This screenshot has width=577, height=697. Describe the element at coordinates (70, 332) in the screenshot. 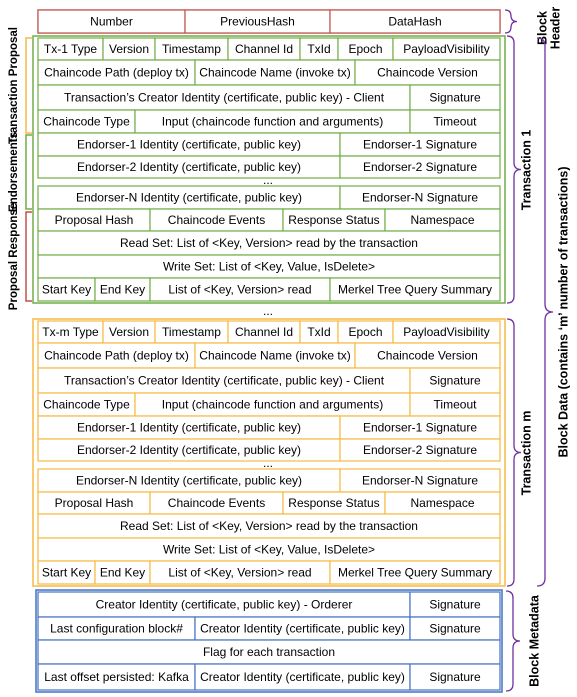

I see `tx-field-text: Tx-m Type` at that location.